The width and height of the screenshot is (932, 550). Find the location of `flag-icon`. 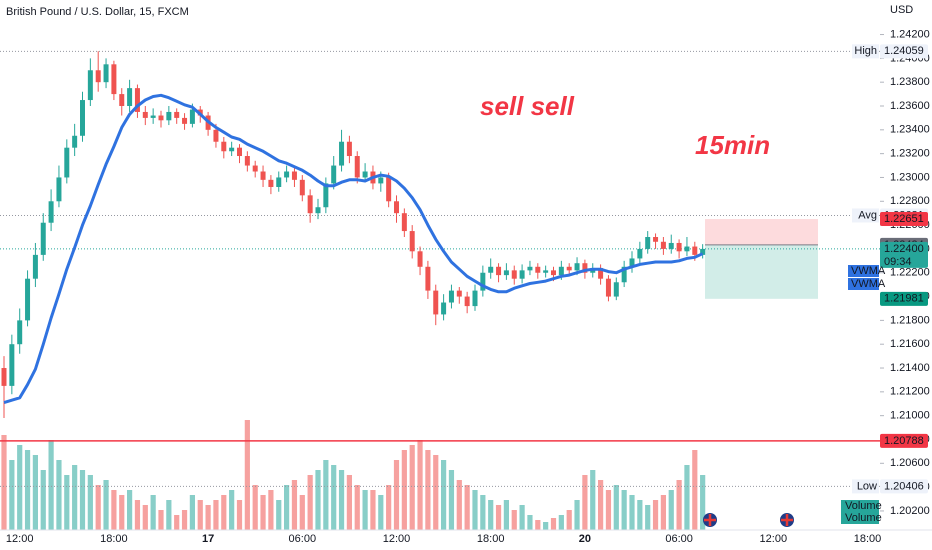

flag-icon is located at coordinates (787, 520).